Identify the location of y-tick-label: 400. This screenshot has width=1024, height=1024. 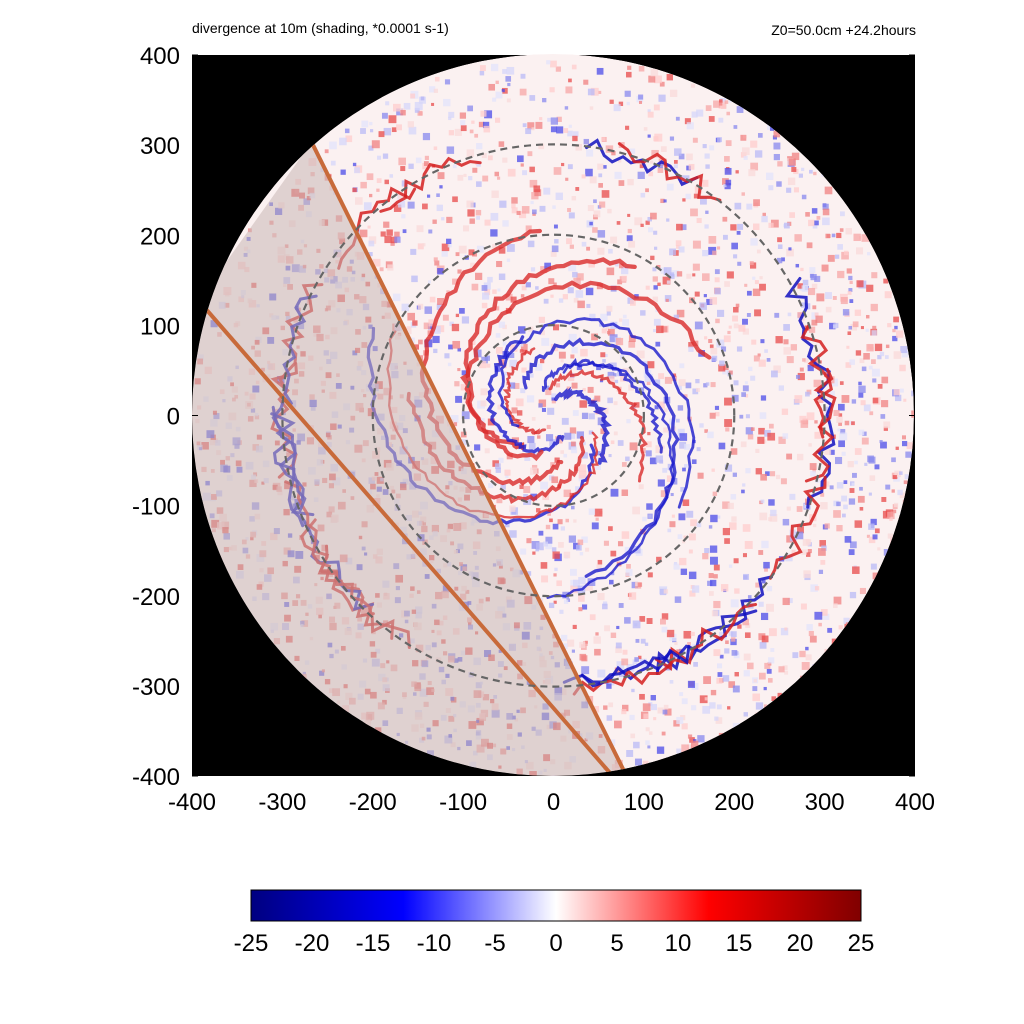
(160, 56).